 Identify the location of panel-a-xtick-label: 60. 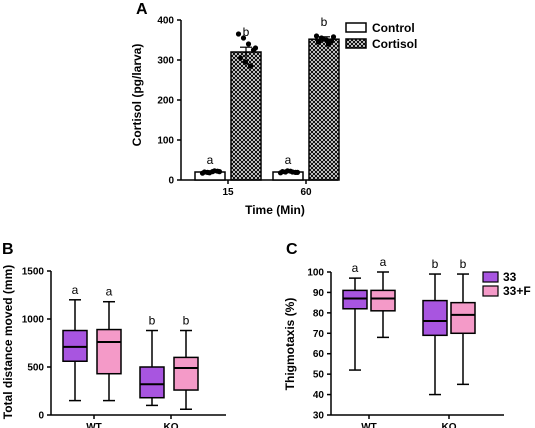
(306, 192).